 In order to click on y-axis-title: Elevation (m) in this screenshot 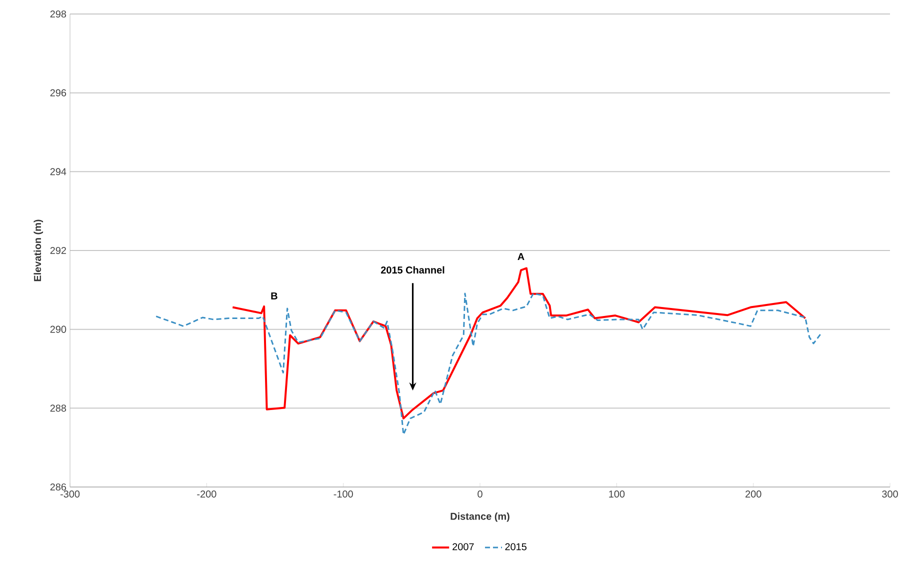, I will do `click(39, 251)`.